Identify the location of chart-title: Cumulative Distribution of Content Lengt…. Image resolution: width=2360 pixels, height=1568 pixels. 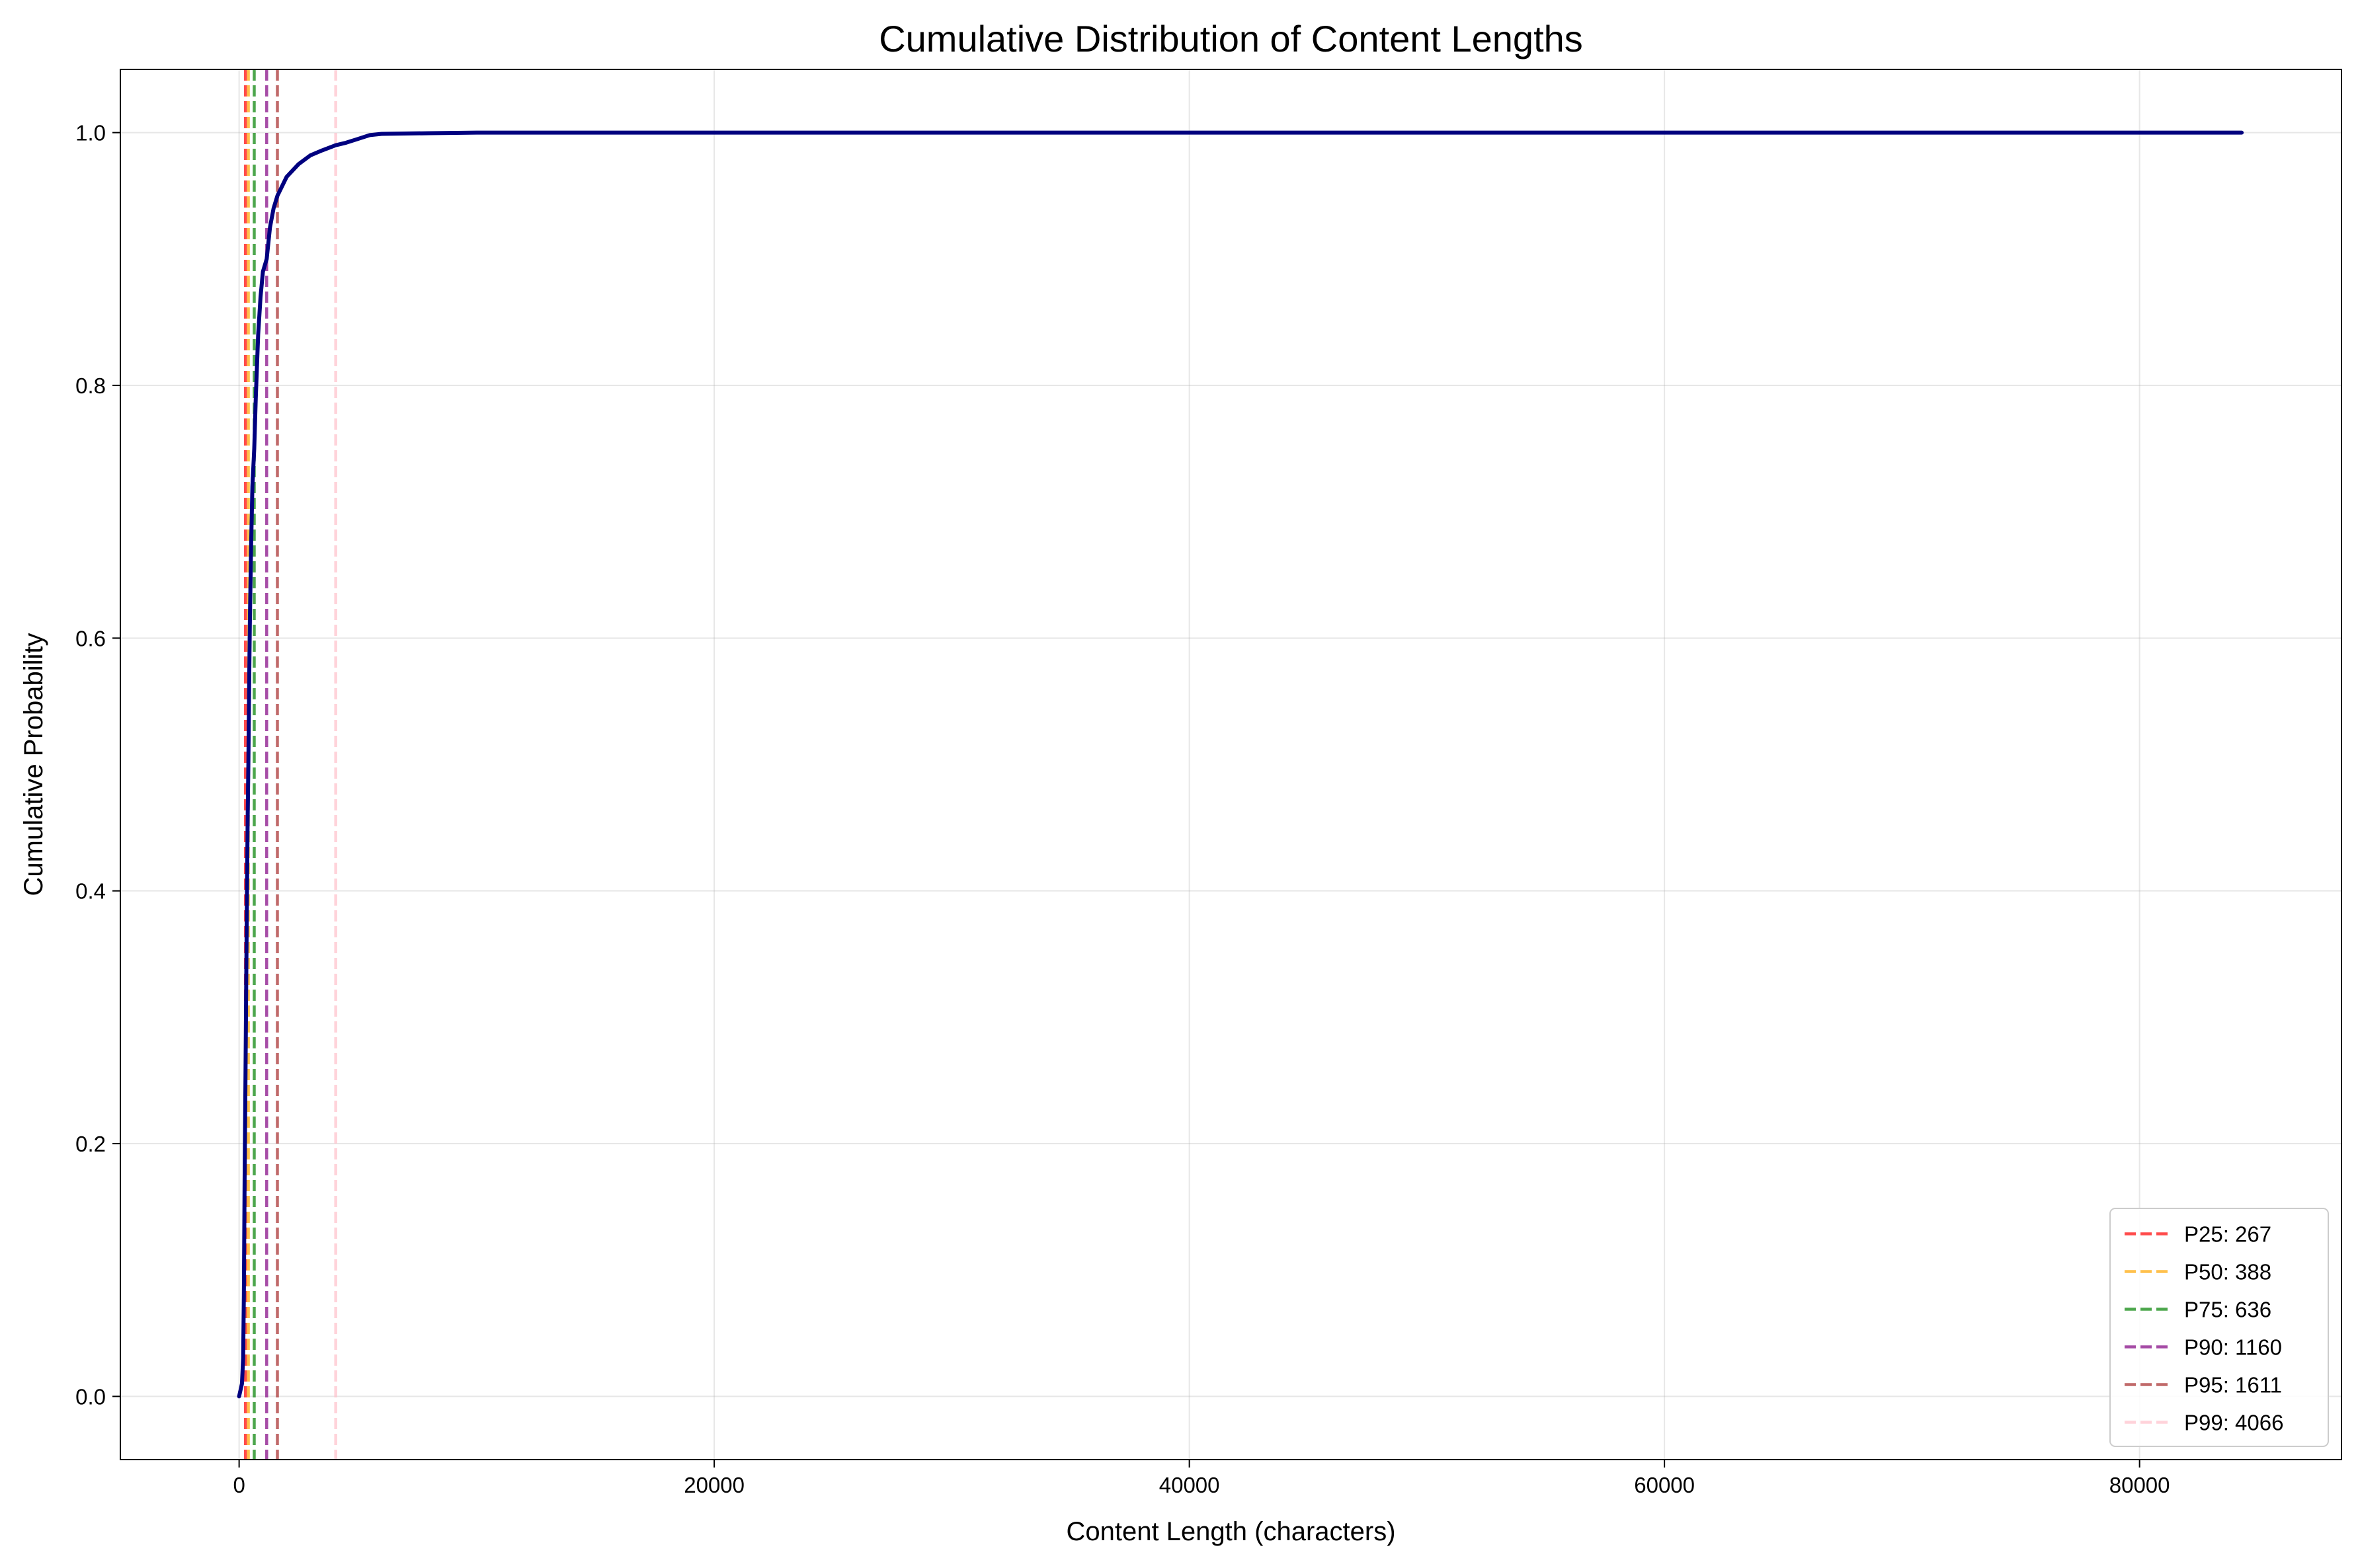
(1231, 38).